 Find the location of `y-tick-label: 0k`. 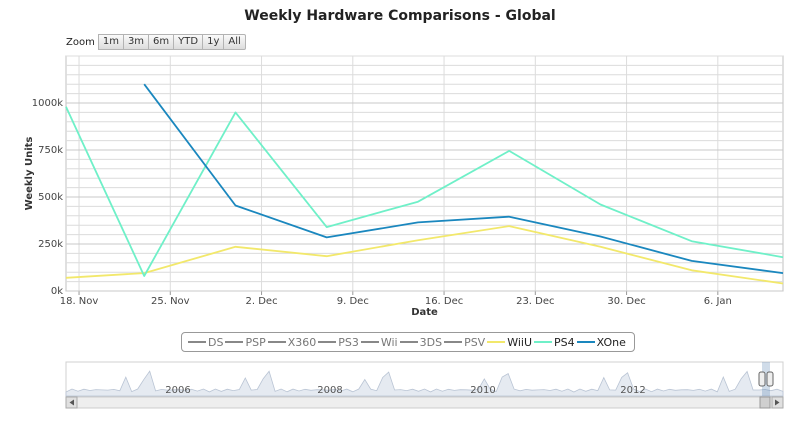

y-tick-label: 0k is located at coordinates (57, 291).